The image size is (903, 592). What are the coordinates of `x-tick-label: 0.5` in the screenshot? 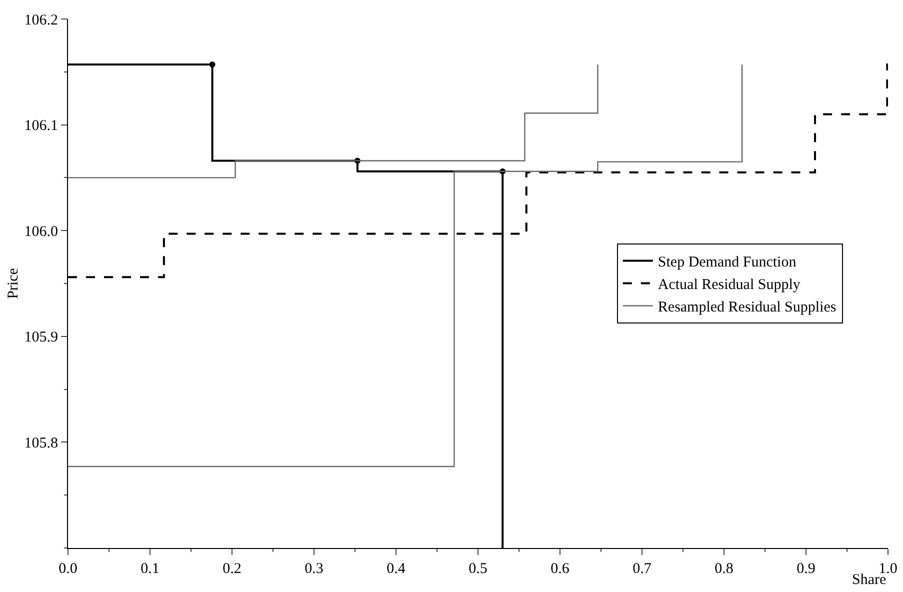 It's located at (478, 569).